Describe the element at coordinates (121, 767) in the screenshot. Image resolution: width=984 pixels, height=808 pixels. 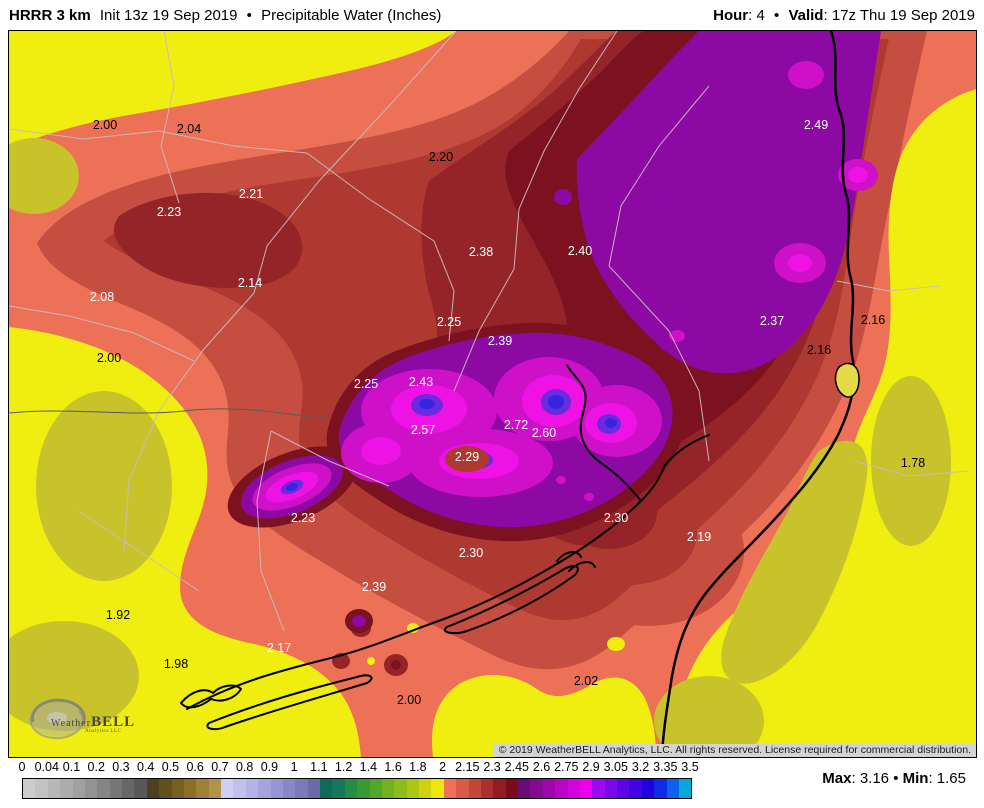
I see `legend-tick-label: 0.3` at that location.